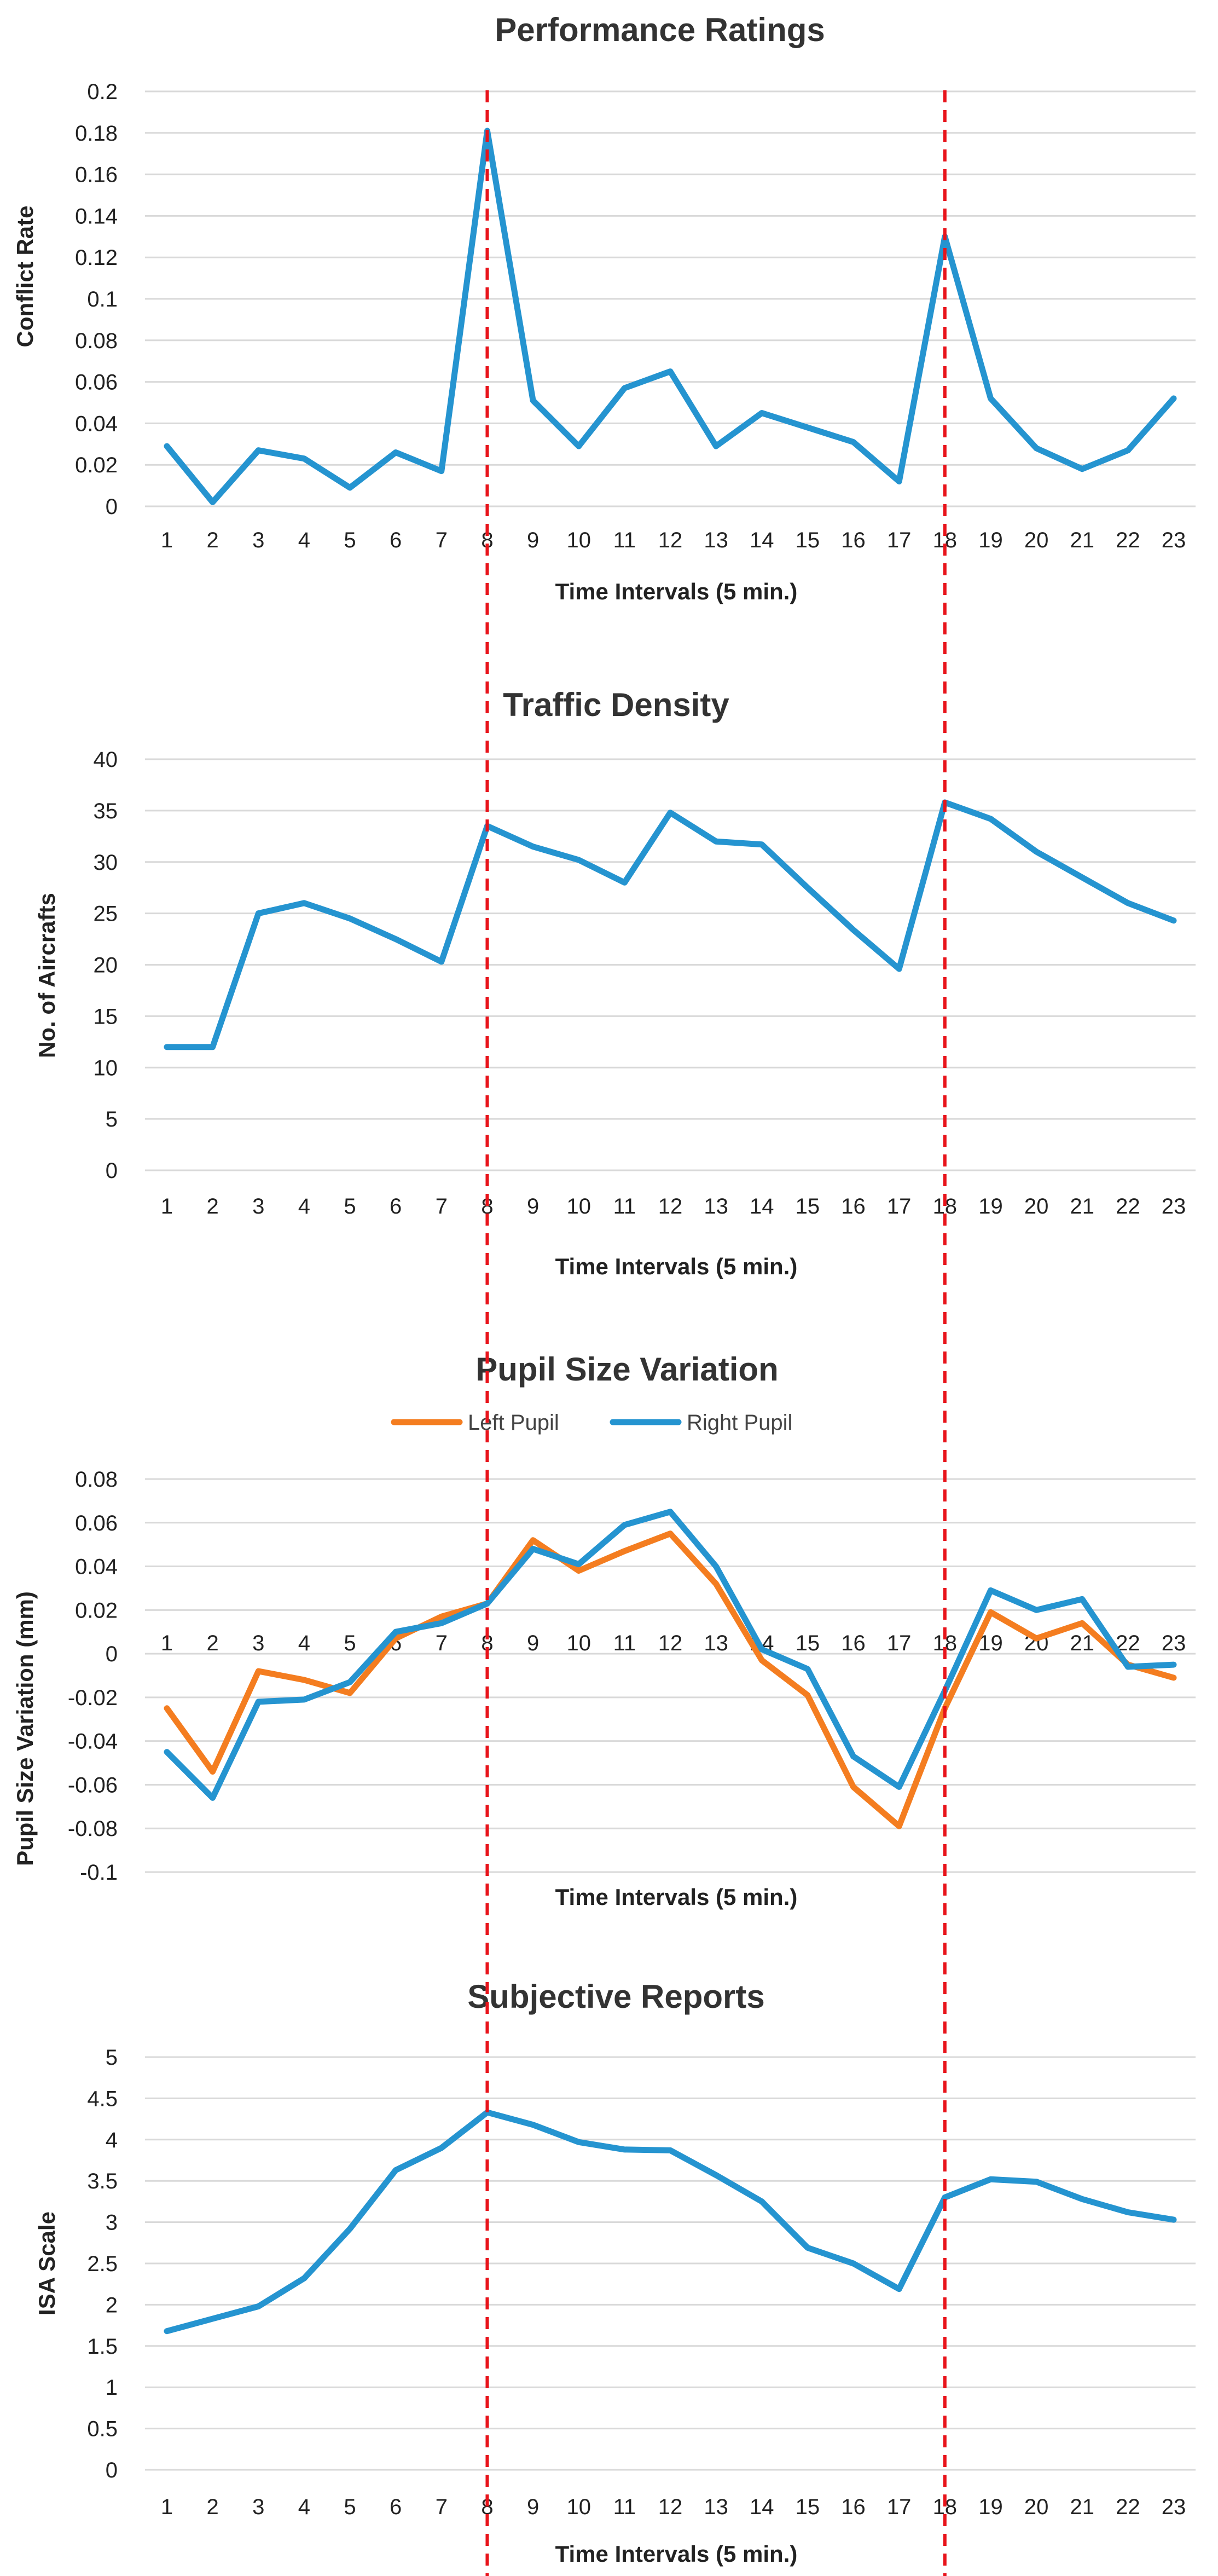  Describe the element at coordinates (96, 134) in the screenshot. I see `y-tick-label: 0.18` at that location.